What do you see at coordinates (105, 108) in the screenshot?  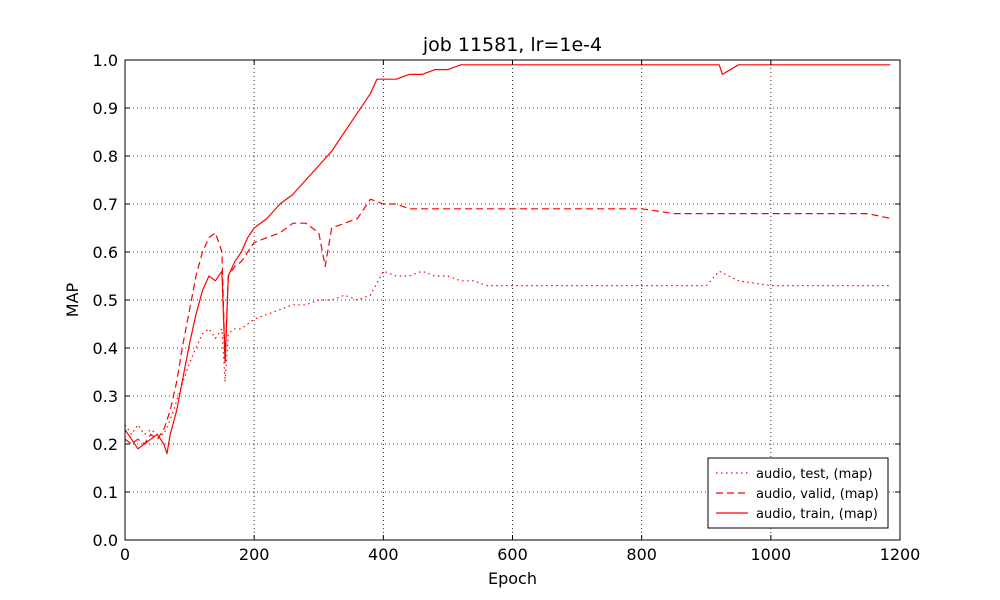 I see `y-tick-label: 0.9` at bounding box center [105, 108].